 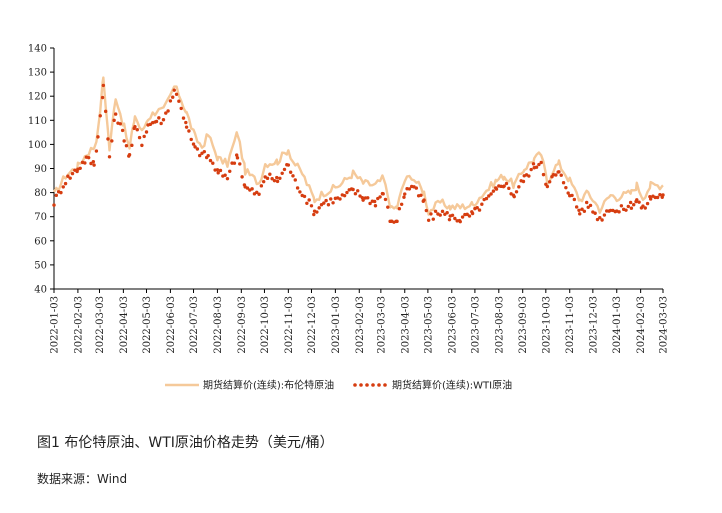 What do you see at coordinates (55, 325) in the screenshot?
I see `x-tick-label: 2022-01-03` at bounding box center [55, 325].